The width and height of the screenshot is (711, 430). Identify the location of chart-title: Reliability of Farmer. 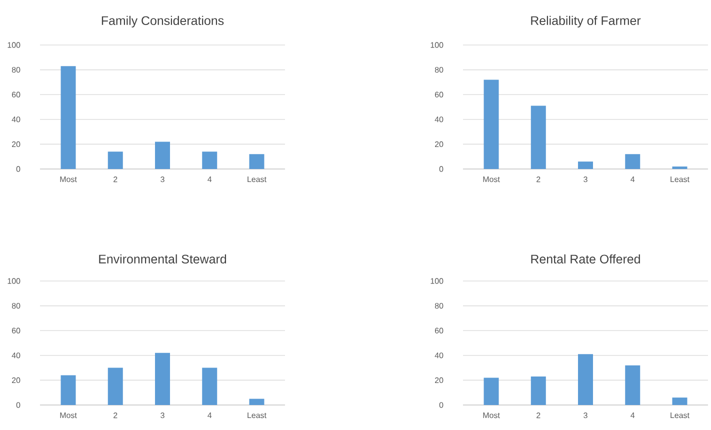
(586, 22).